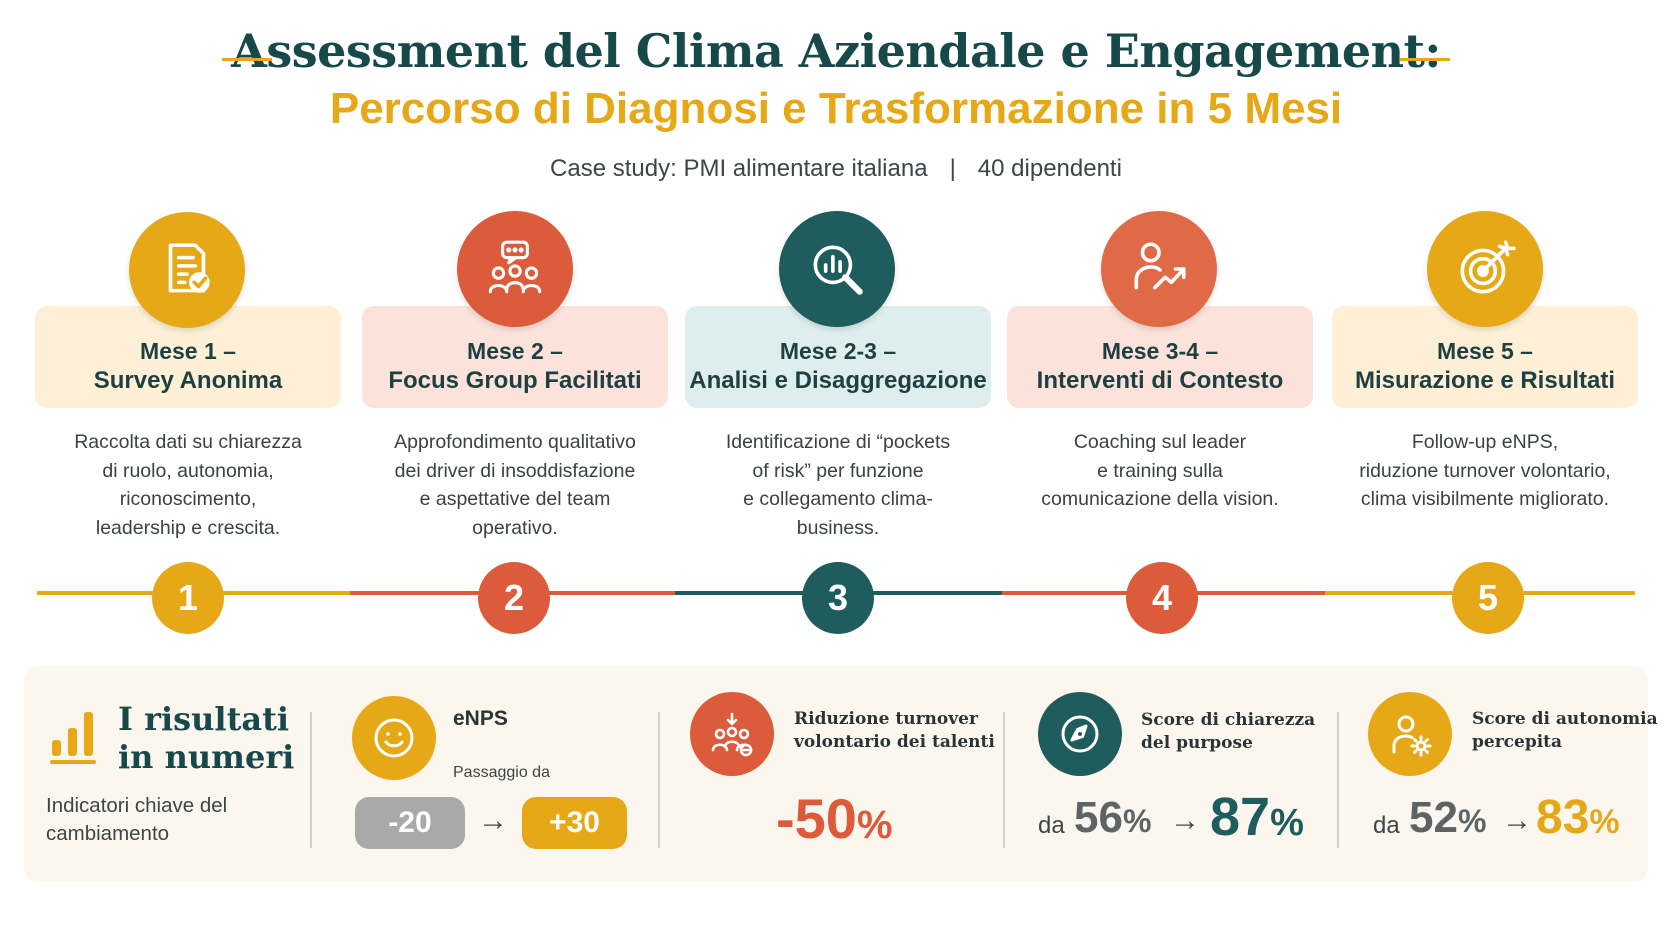  Describe the element at coordinates (480, 718) in the screenshot. I see `enps-label: eNPS` at that location.